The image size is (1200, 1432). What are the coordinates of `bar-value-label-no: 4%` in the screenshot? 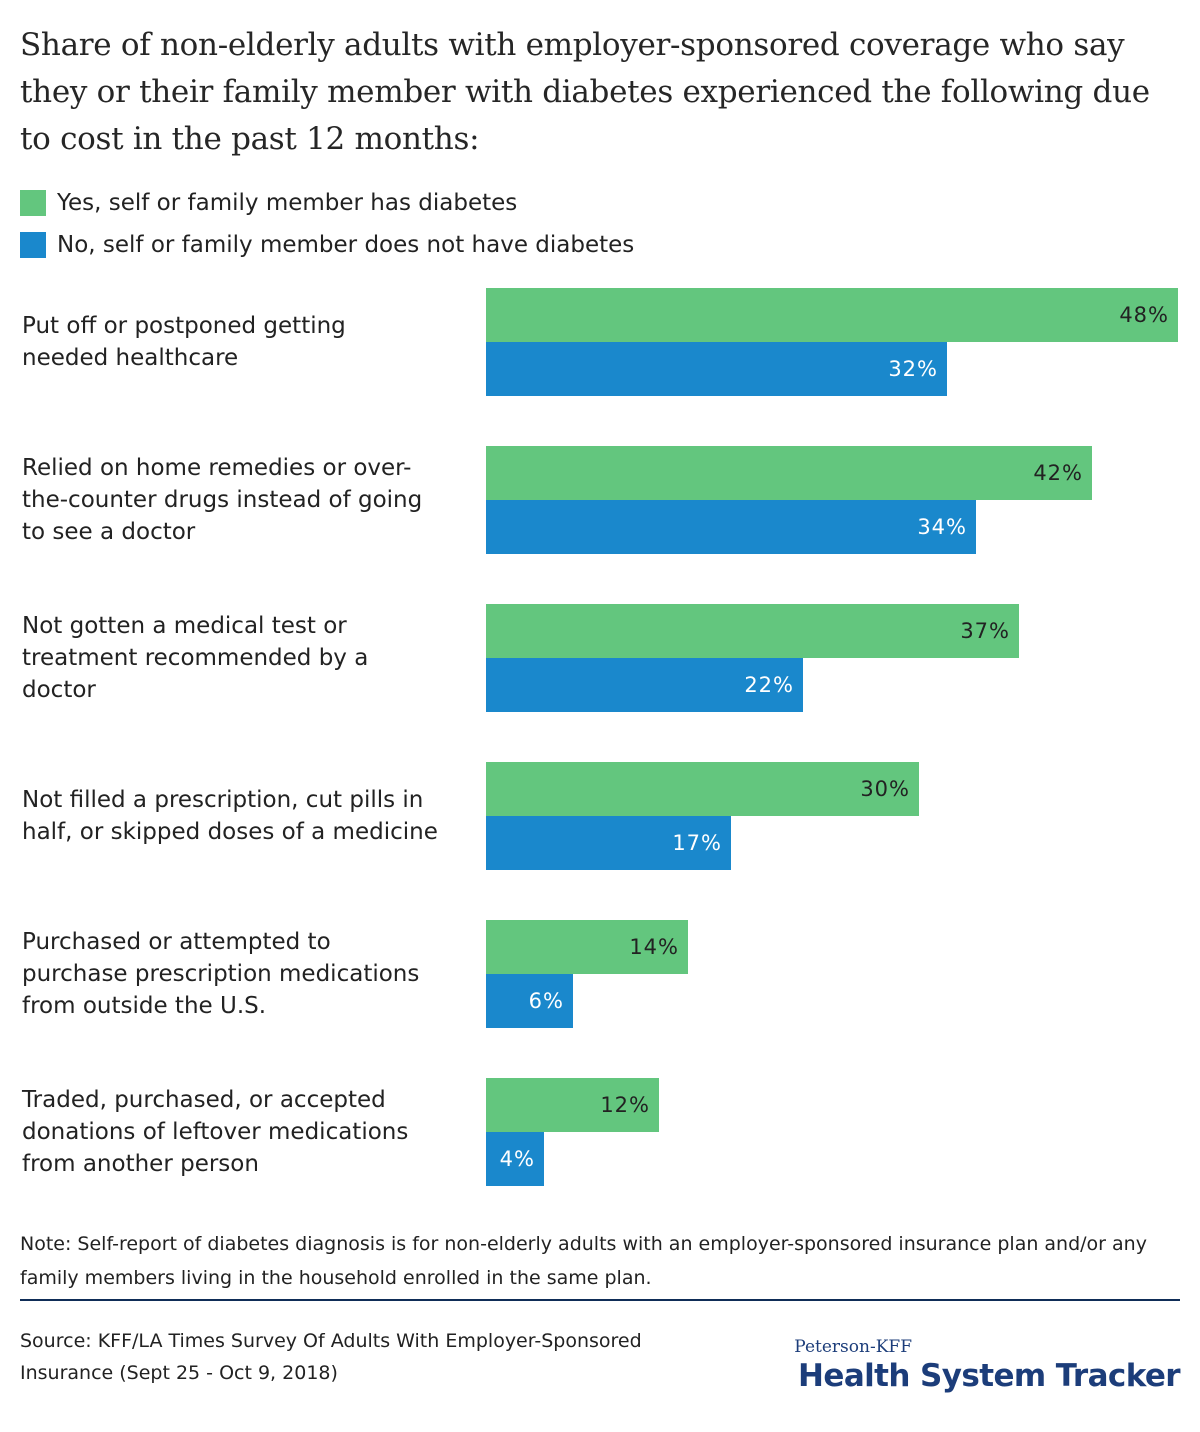 It's located at (517, 1159).